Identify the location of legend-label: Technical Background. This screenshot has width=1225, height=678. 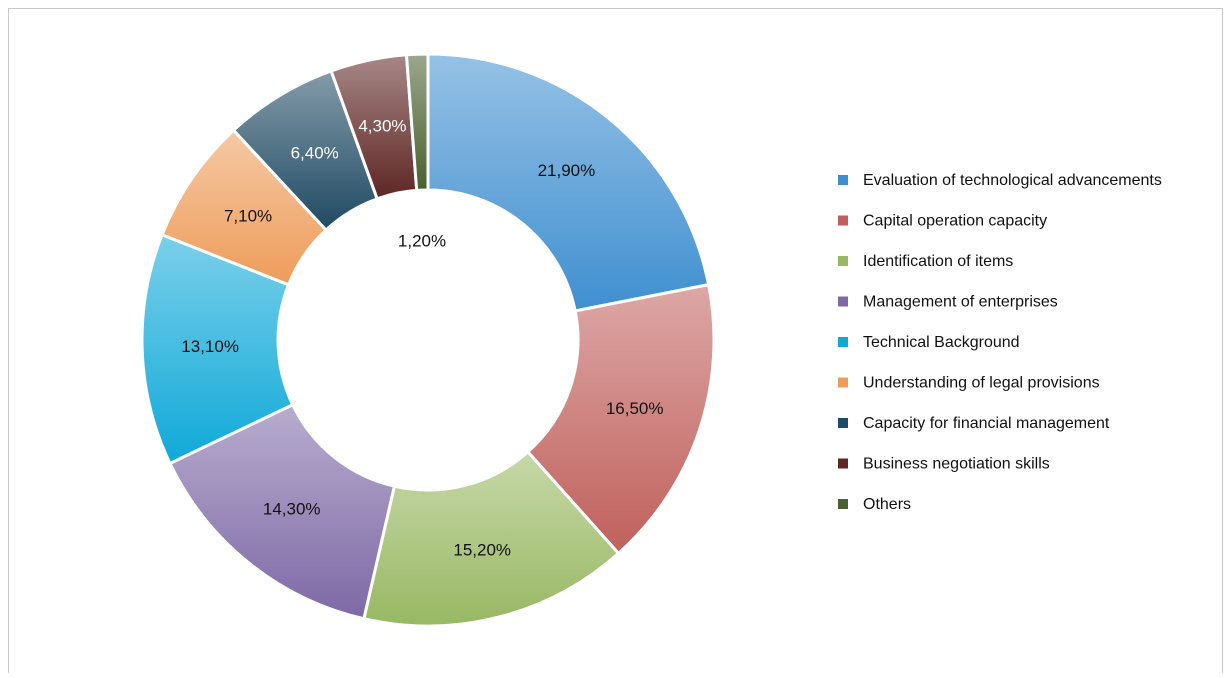
(941, 342).